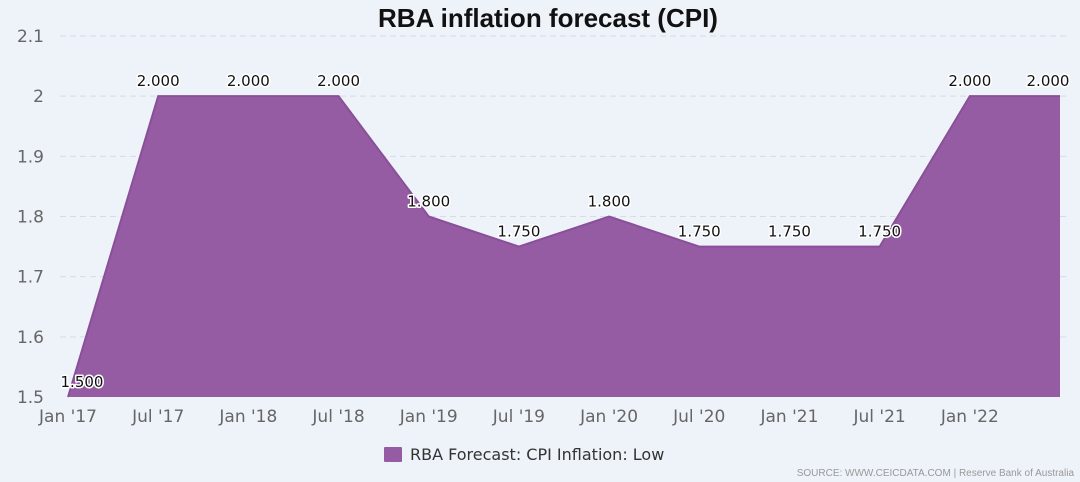 The image size is (1080, 482). Describe the element at coordinates (698, 417) in the screenshot. I see `x-tick-label: Jul '20` at that location.